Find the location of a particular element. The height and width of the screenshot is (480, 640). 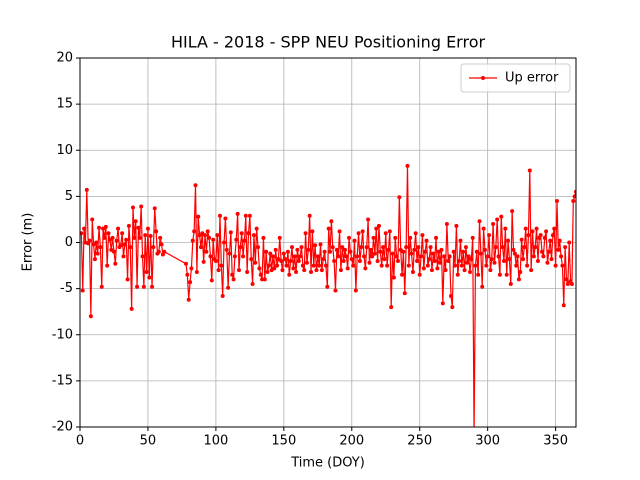

legend-marker is located at coordinates (483, 78).